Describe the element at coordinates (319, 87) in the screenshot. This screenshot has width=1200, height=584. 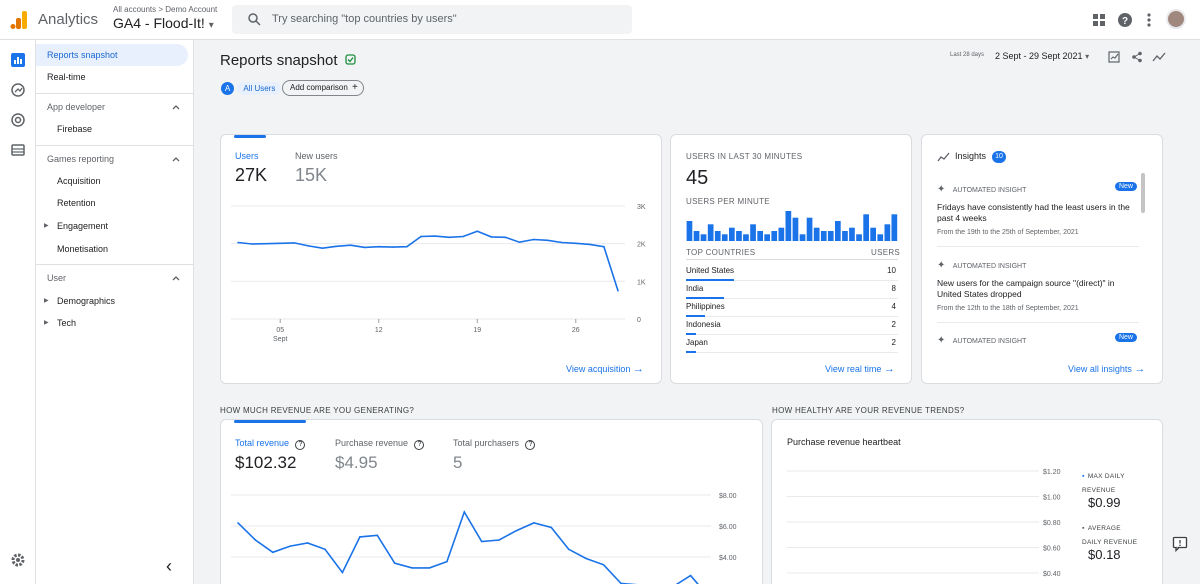
I see `add-comparison-label: Add comparison` at that location.